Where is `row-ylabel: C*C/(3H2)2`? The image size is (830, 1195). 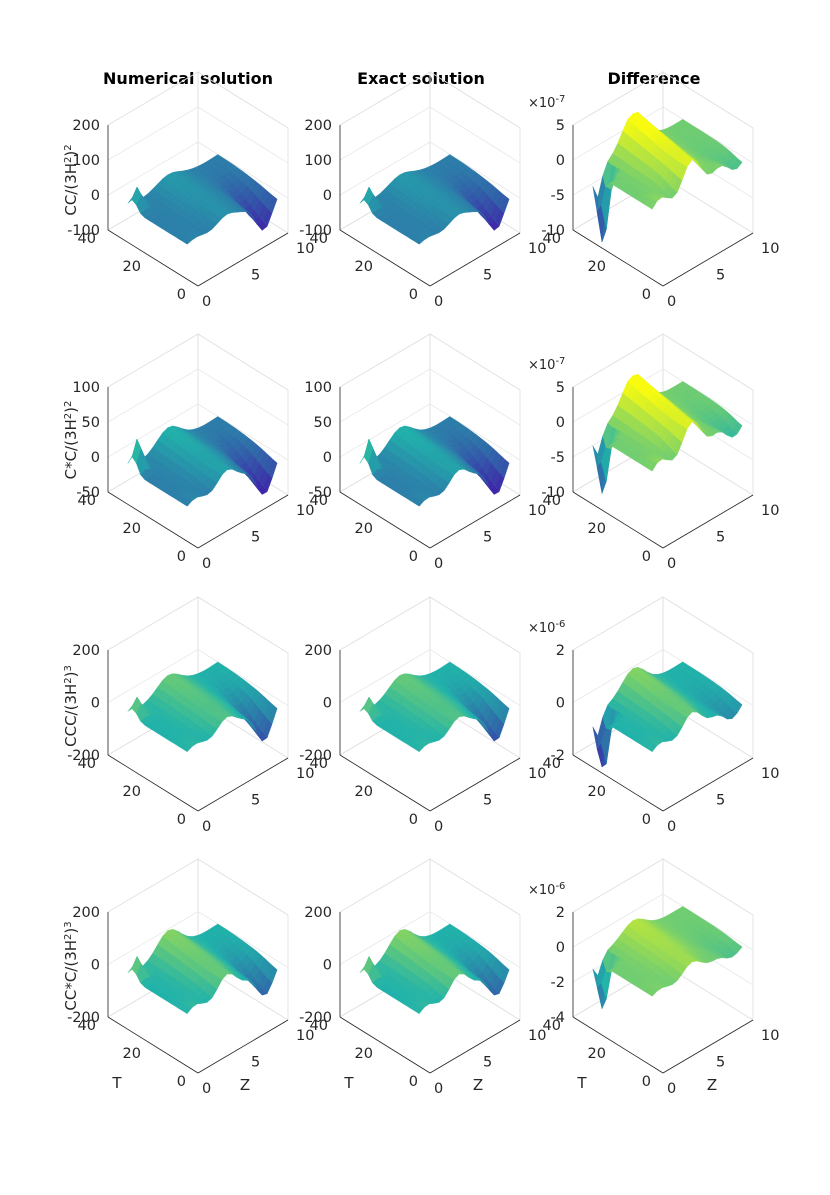 row-ylabel: C*C/(3H2)2 is located at coordinates (71, 440).